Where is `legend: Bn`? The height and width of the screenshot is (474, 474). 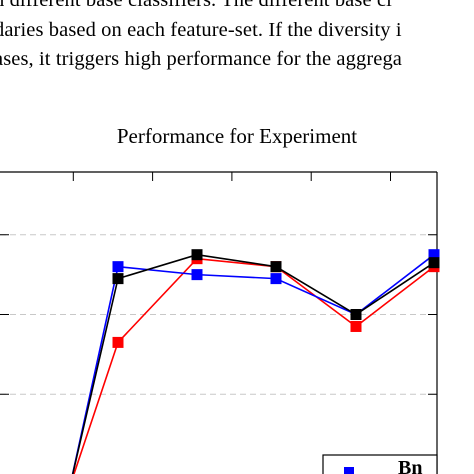 legend: Bn is located at coordinates (380, 464).